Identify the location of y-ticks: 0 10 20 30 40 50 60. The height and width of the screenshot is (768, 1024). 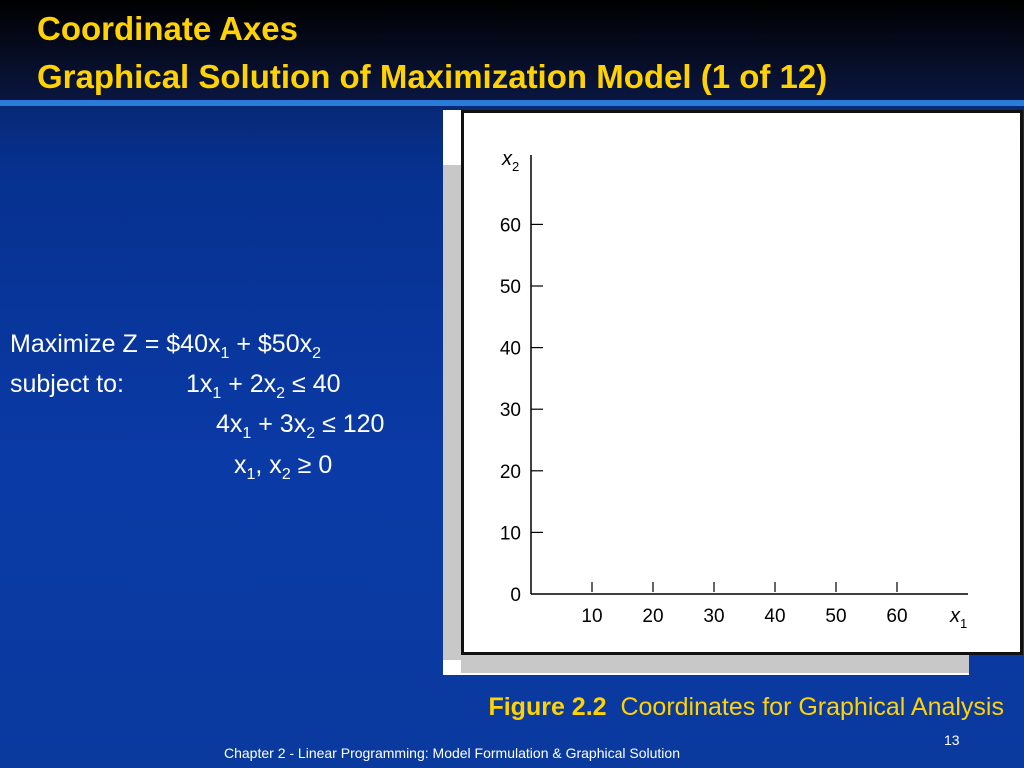
(521, 410).